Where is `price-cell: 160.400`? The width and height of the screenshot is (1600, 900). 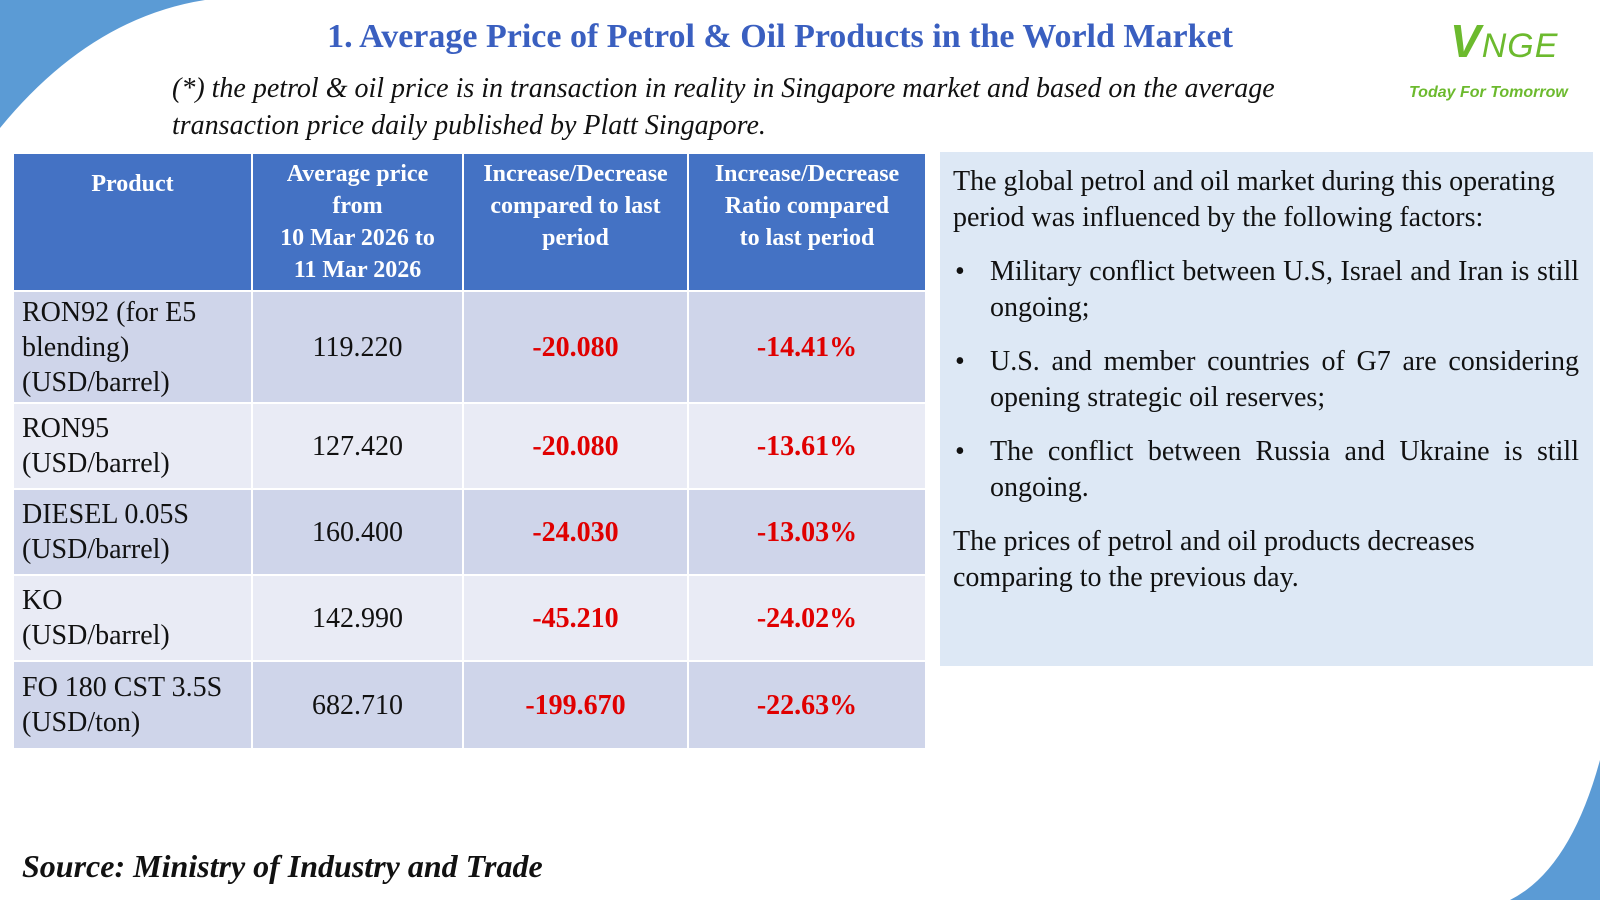 price-cell: 160.400 is located at coordinates (357, 532).